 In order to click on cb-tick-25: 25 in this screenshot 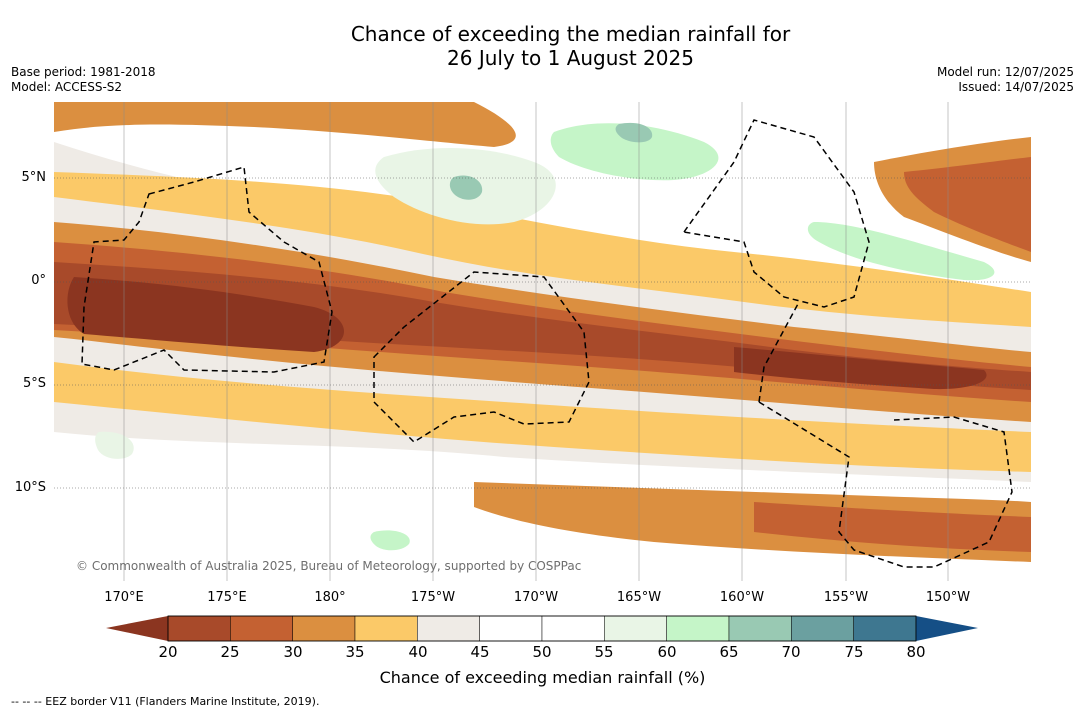, I will do `click(230, 652)`.